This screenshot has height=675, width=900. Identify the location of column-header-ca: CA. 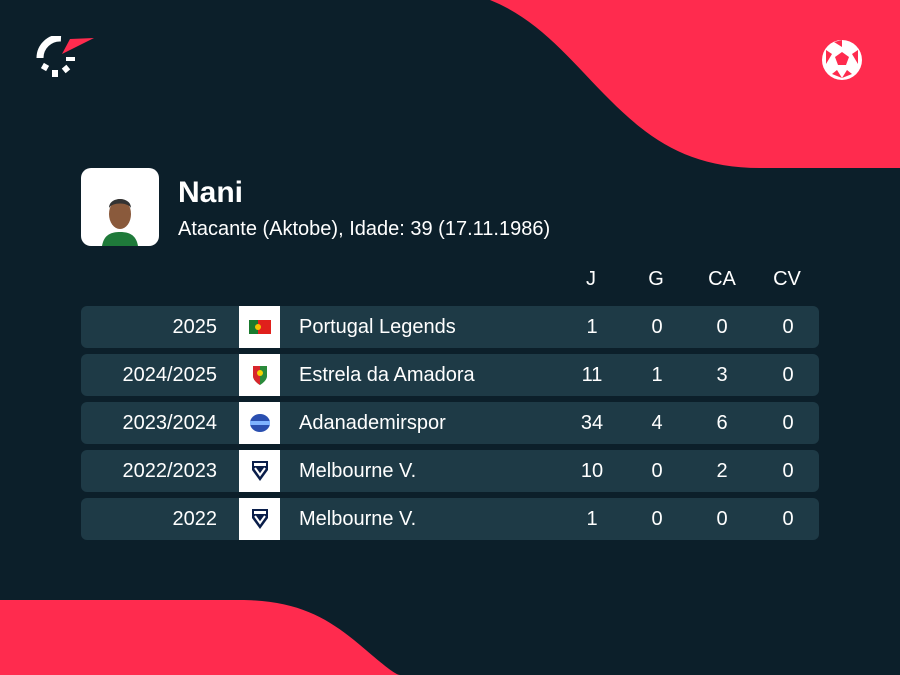
(722, 279).